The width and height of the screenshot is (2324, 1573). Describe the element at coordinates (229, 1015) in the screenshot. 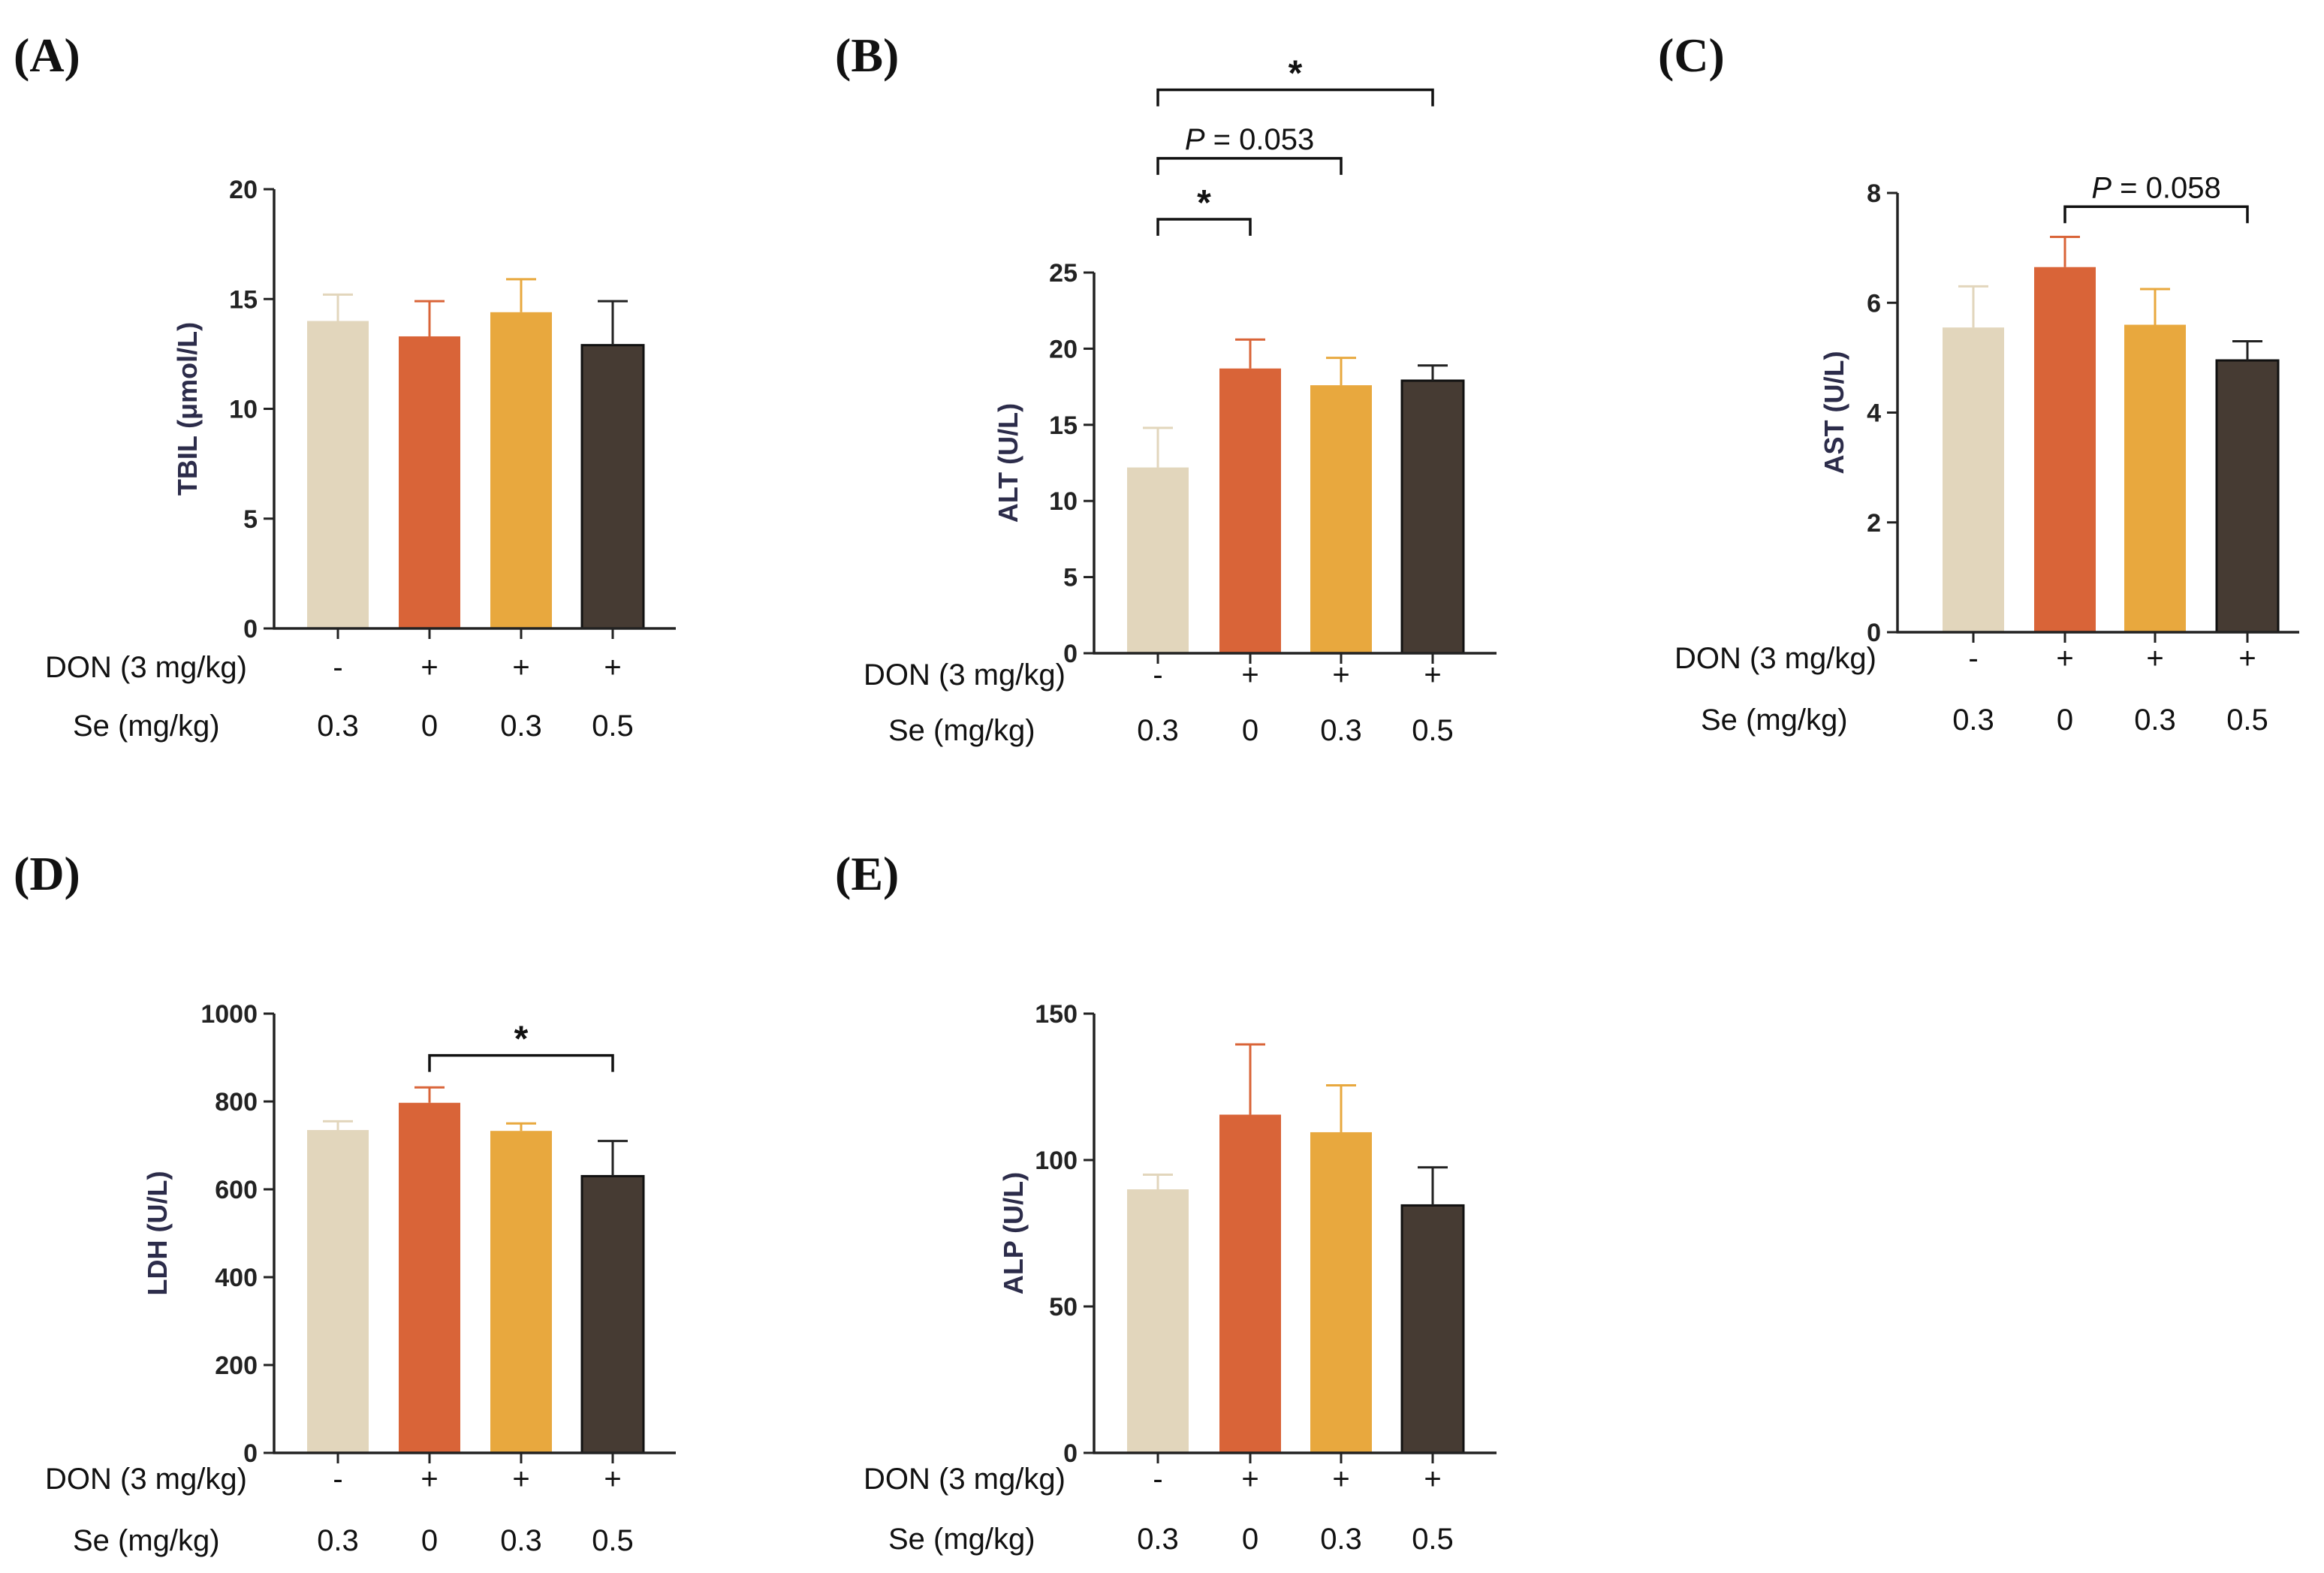

I see `y-tick-label: 1000` at that location.